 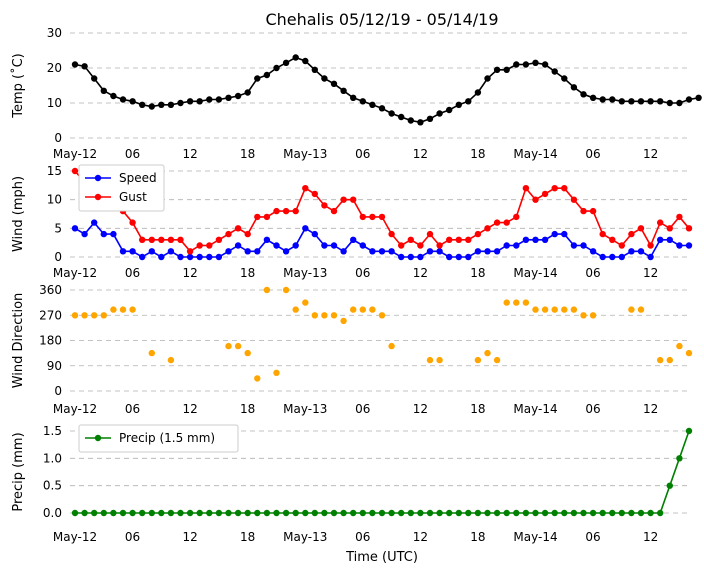 I want to click on y-tick-label: 270, so click(x=50, y=315).